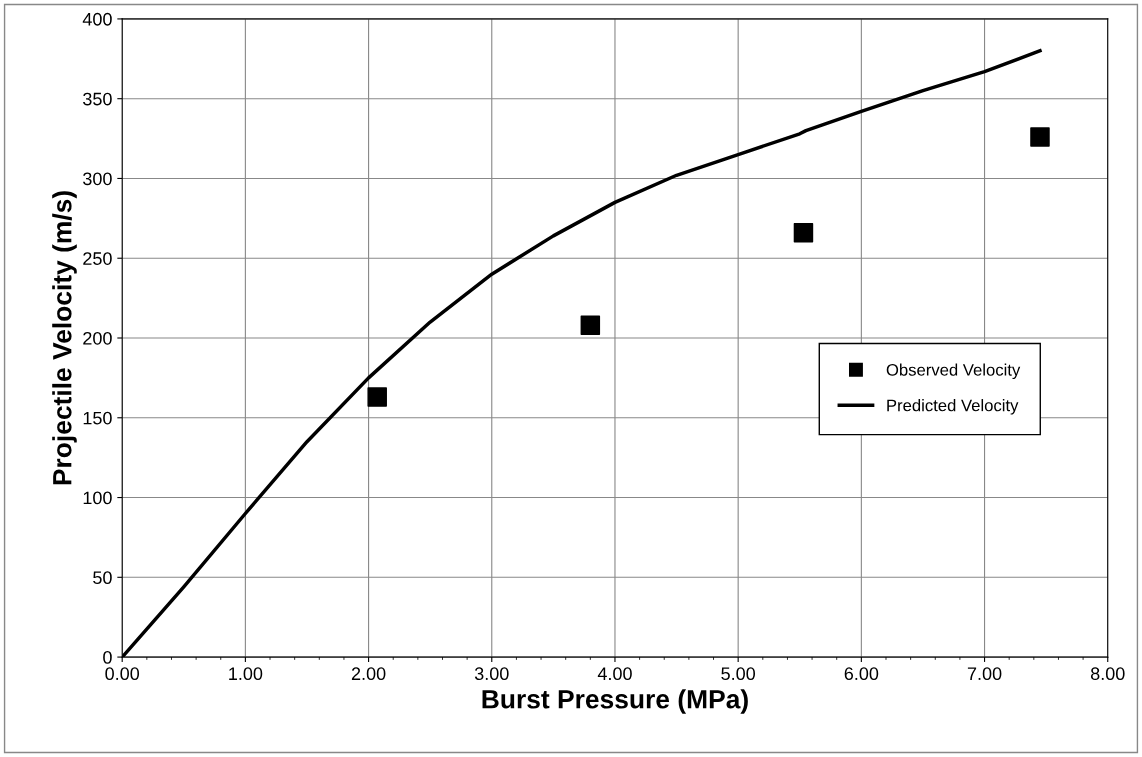 Image resolution: width=1142 pixels, height=757 pixels. Describe the element at coordinates (491, 674) in the screenshot. I see `x-tick-label: 3.00` at that location.